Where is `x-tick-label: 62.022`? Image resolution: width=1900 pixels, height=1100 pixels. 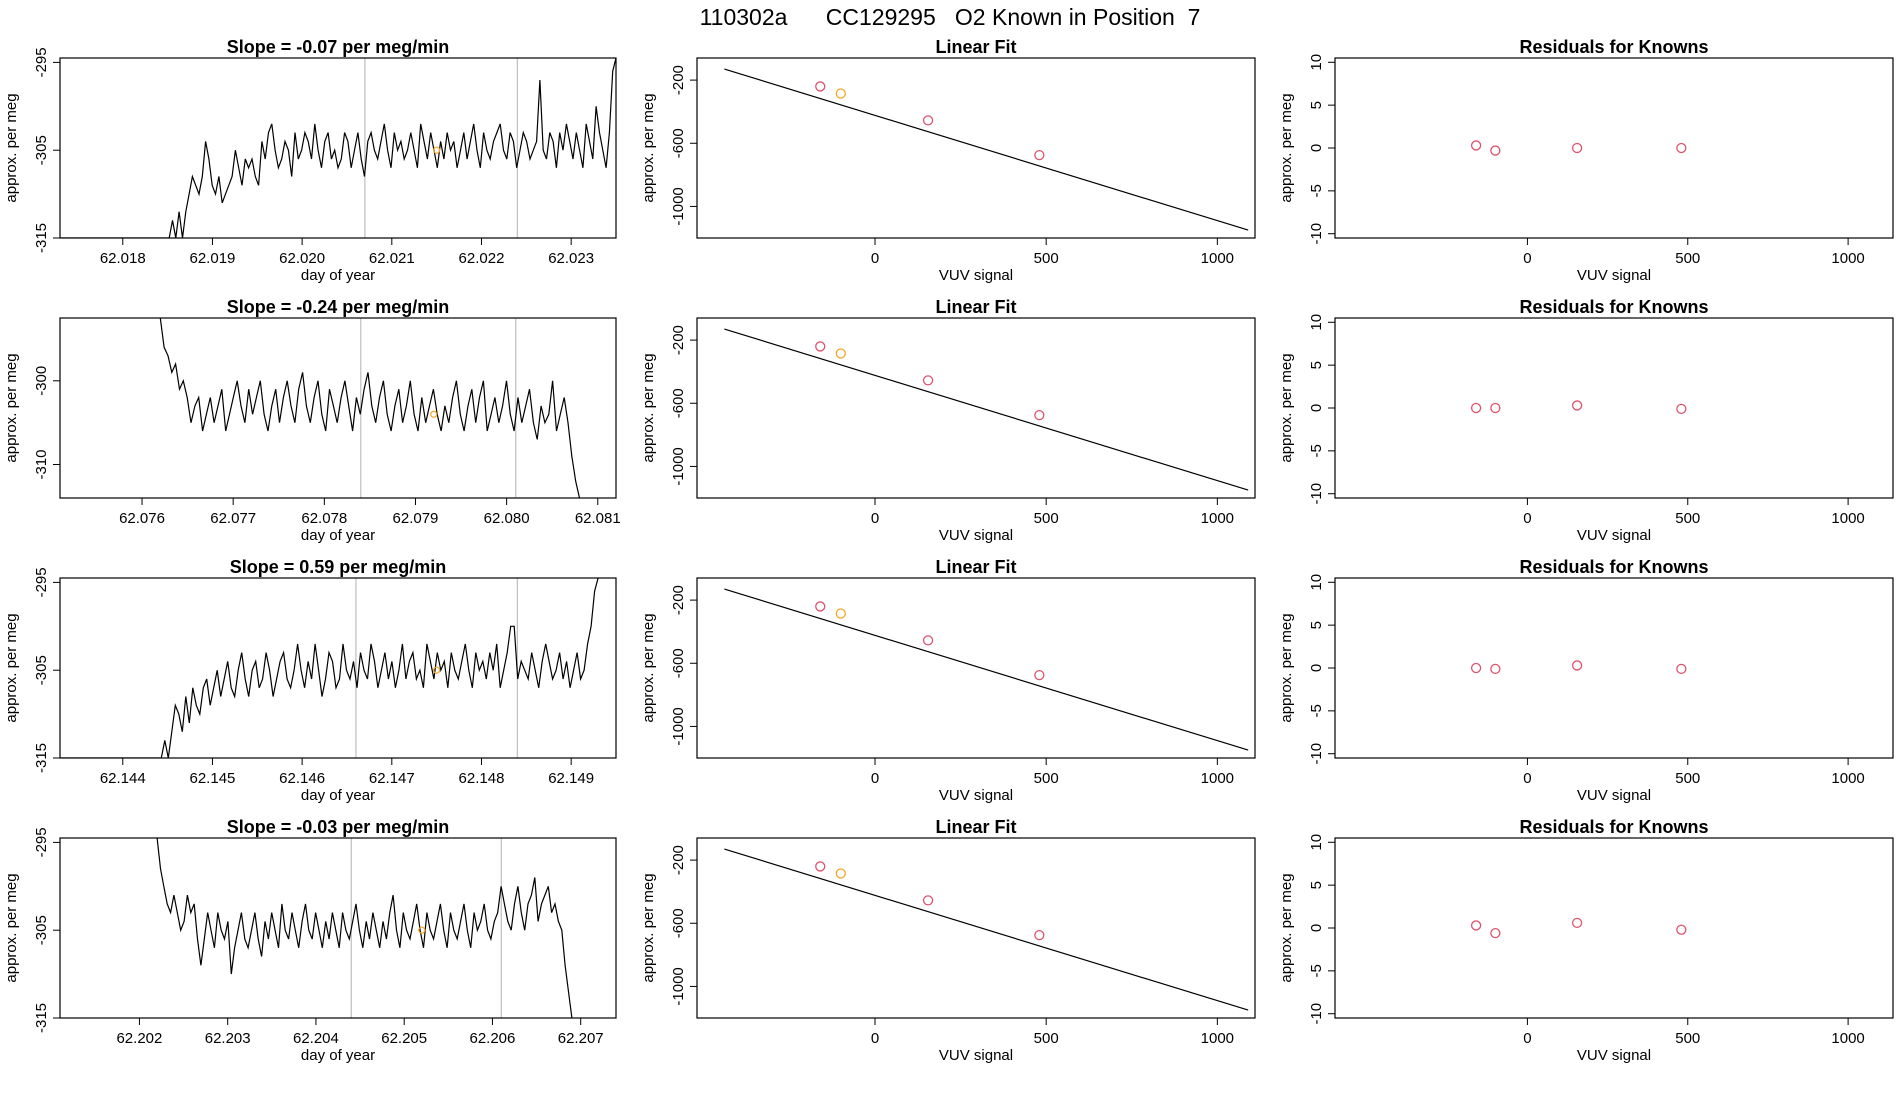 x-tick-label: 62.022 is located at coordinates (482, 258).